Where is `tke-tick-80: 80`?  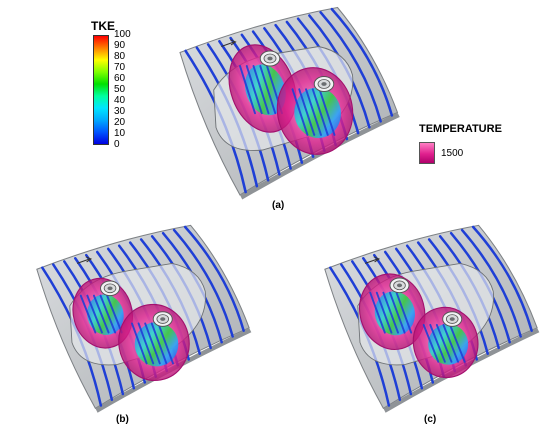
tke-tick-80: 80 is located at coordinates (120, 56).